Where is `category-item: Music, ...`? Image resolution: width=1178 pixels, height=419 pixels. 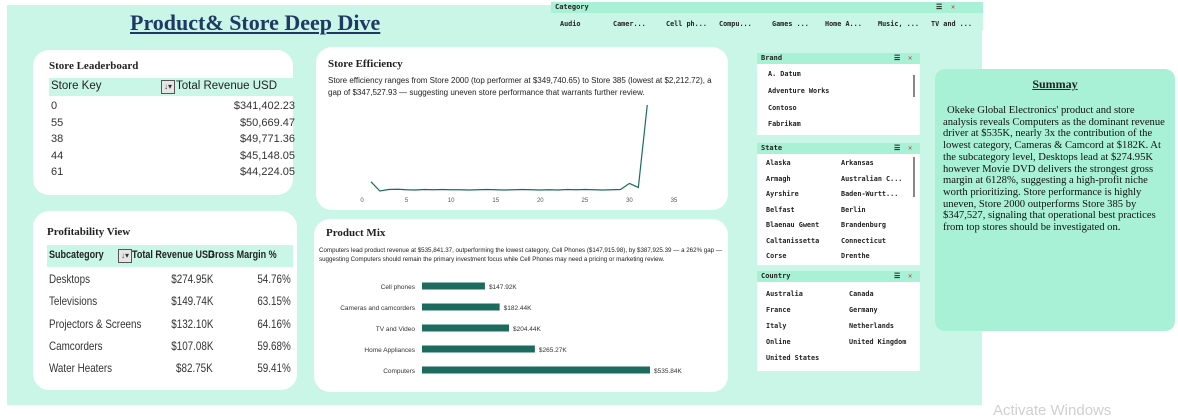 category-item: Music, ... is located at coordinates (898, 24).